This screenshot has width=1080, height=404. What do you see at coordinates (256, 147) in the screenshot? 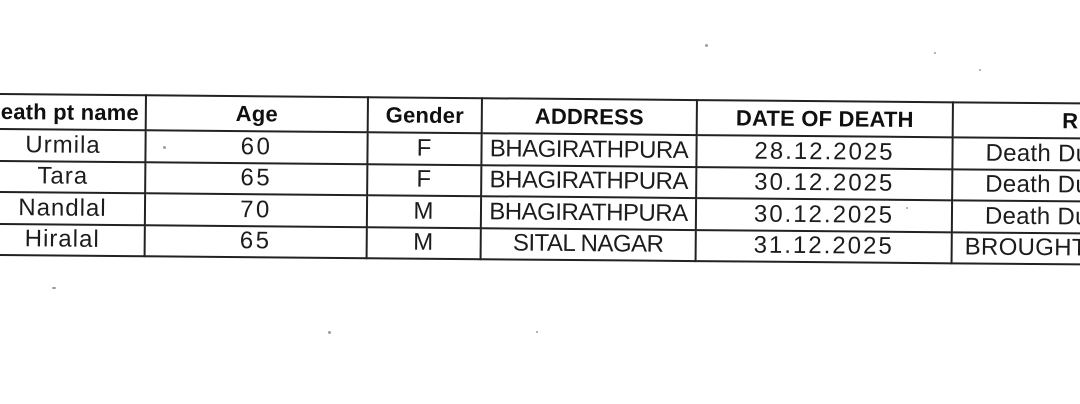
I see `cell-age: 60` at bounding box center [256, 147].